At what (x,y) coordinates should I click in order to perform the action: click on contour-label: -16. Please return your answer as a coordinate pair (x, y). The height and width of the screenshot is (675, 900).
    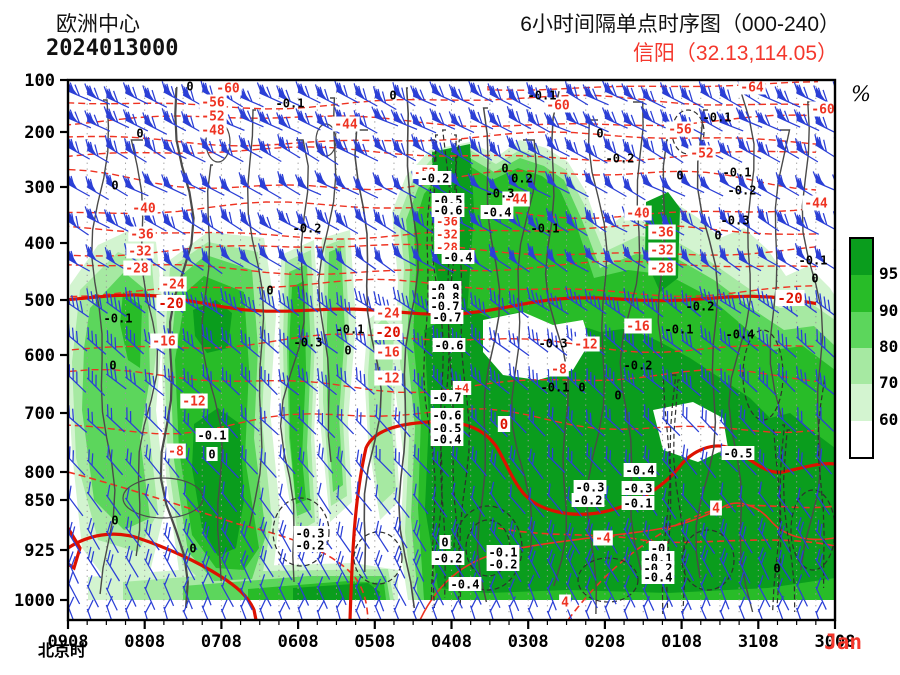
    Looking at the image, I should click on (164, 342).